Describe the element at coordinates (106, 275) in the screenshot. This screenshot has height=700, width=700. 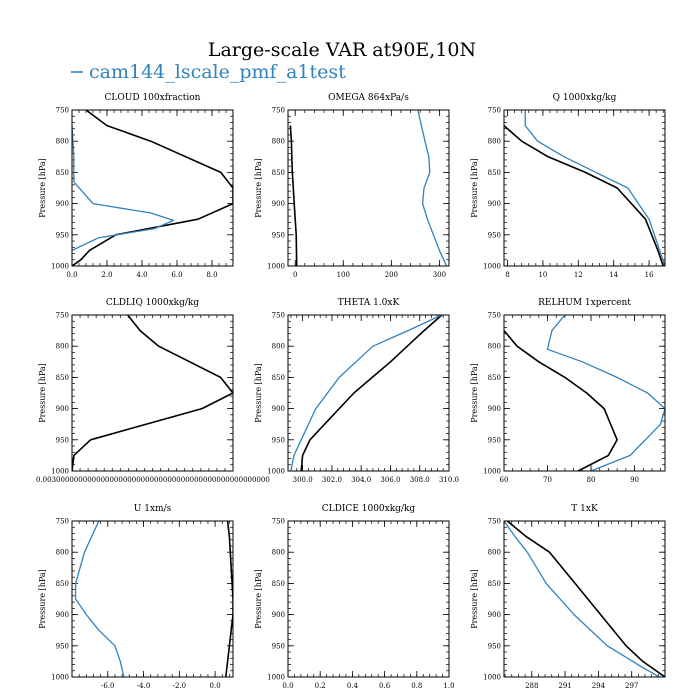
I see `x-tick-label: 2.0` at that location.